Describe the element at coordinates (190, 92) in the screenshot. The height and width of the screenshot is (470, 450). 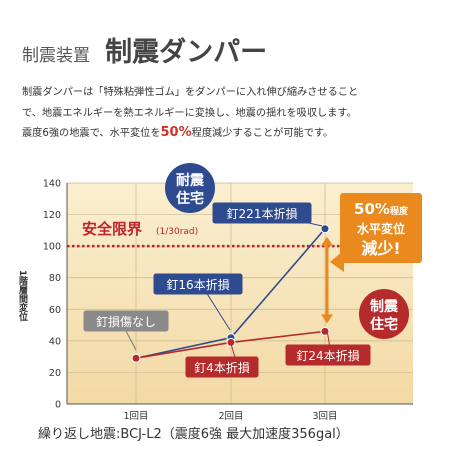
I see `description-line-1: 制震ダンパーは「特殊粘弾性ゴム」をダンパーに入れ伸び縮みさせること` at that location.